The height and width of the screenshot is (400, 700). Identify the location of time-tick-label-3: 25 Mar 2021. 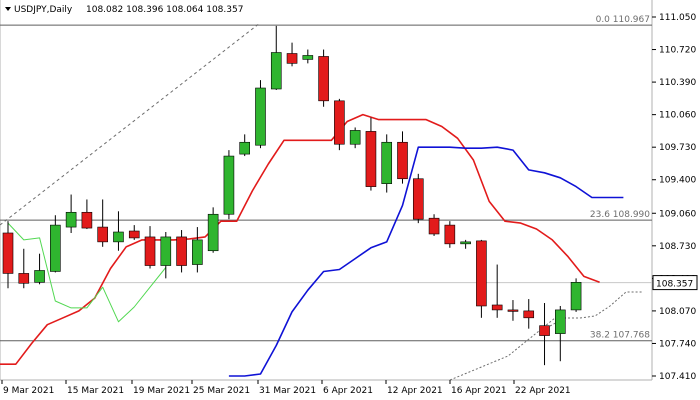
(221, 391).